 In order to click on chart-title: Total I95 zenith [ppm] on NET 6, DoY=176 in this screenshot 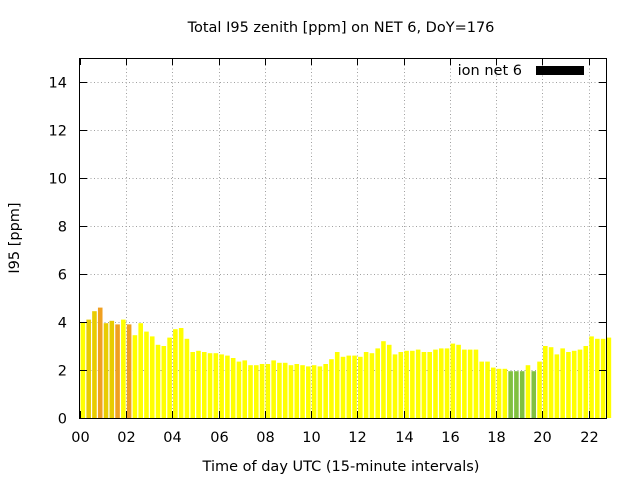, I will do `click(341, 28)`.